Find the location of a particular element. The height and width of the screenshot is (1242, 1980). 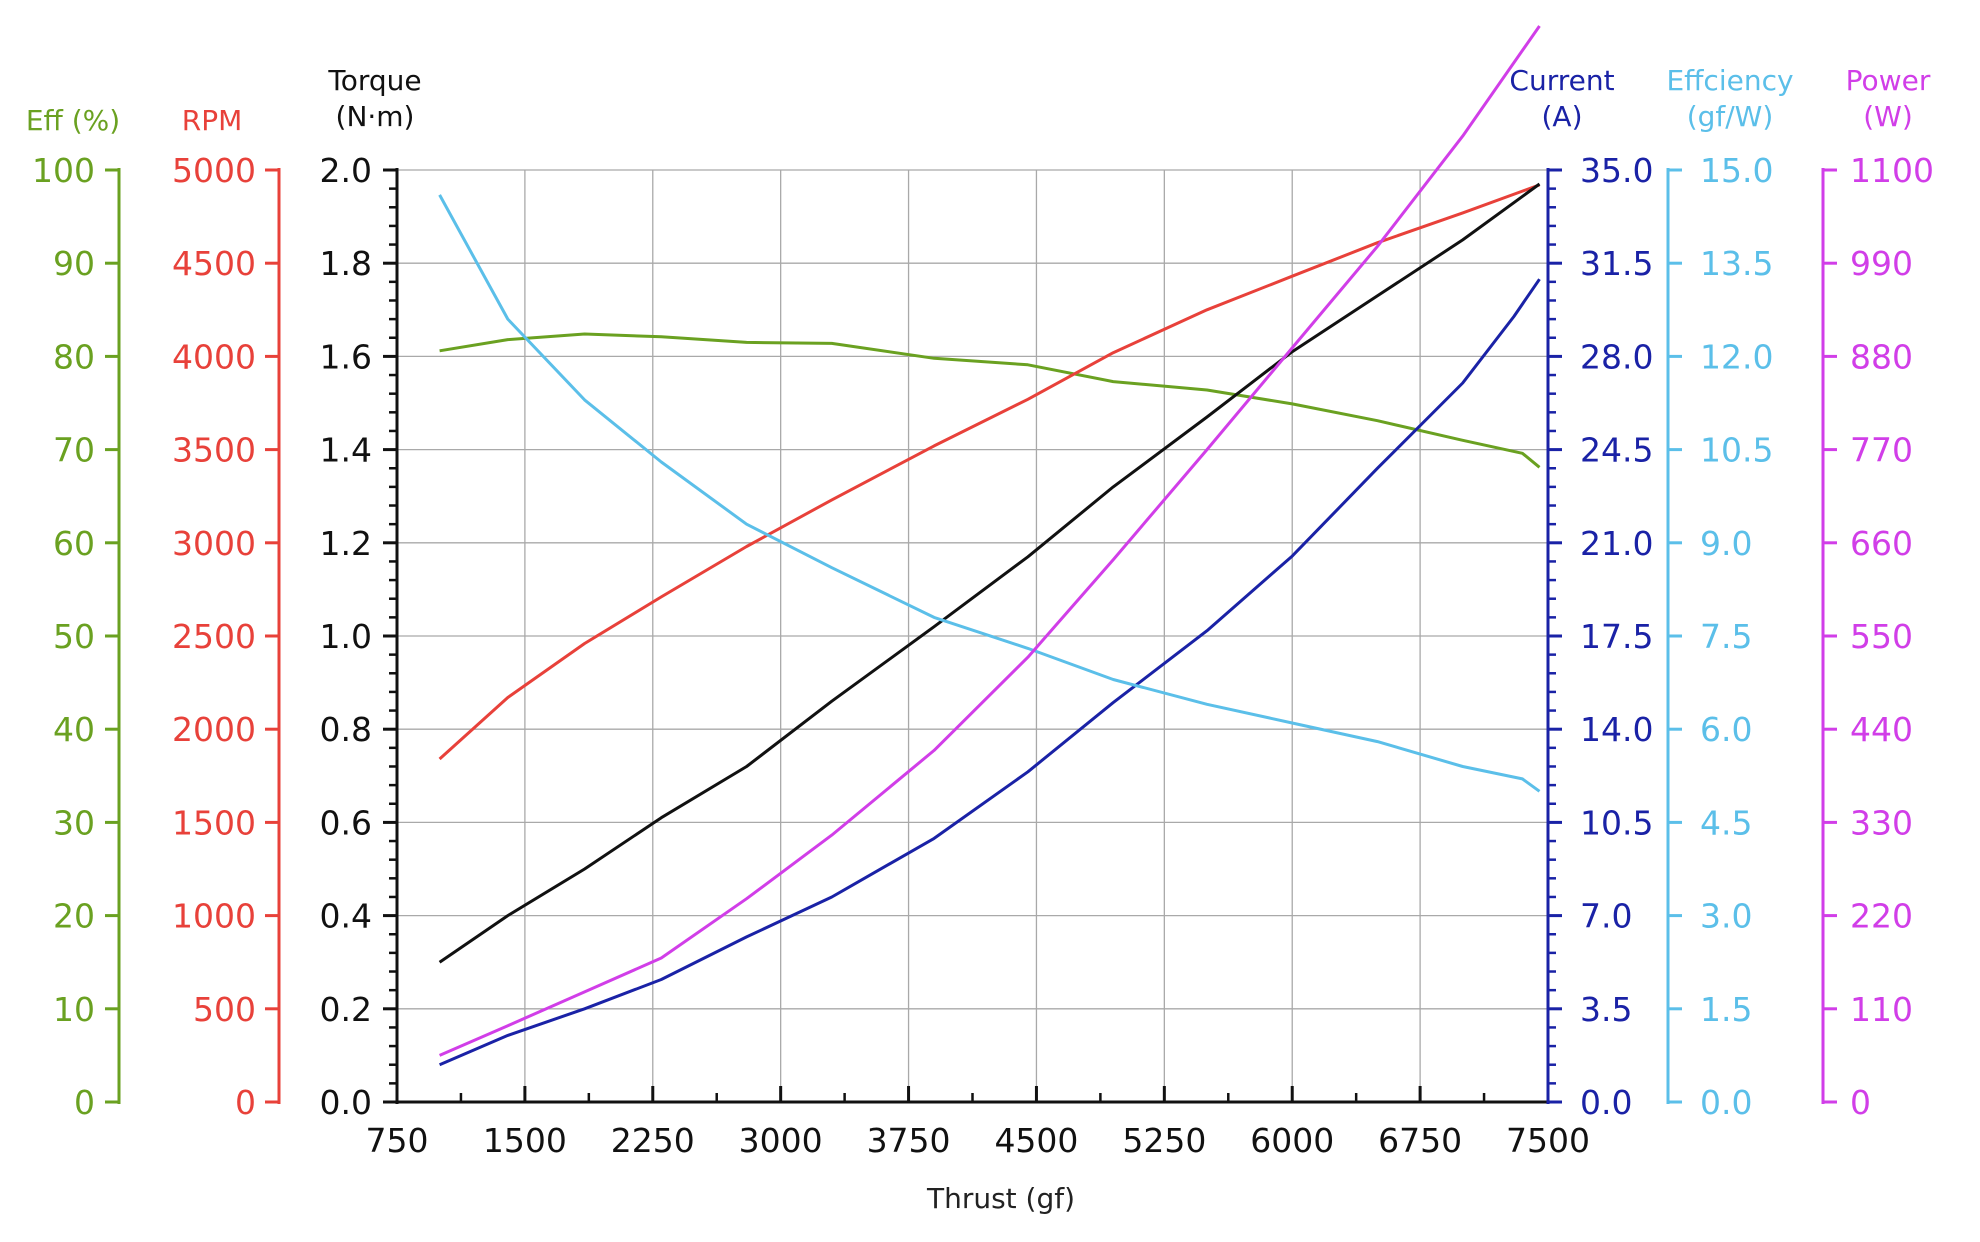

y-axis-title: (N·m) is located at coordinates (375, 116).